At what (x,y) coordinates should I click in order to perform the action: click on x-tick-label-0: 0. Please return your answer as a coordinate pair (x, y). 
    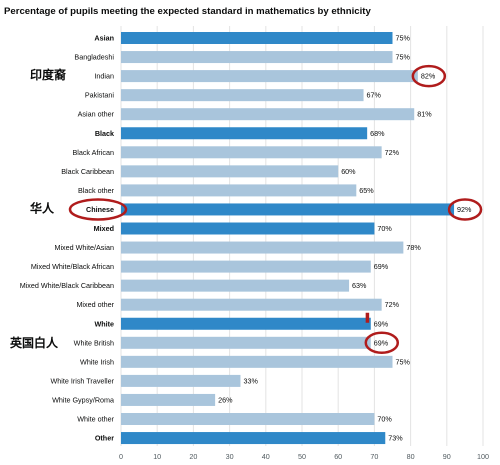
    Looking at the image, I should click on (121, 456).